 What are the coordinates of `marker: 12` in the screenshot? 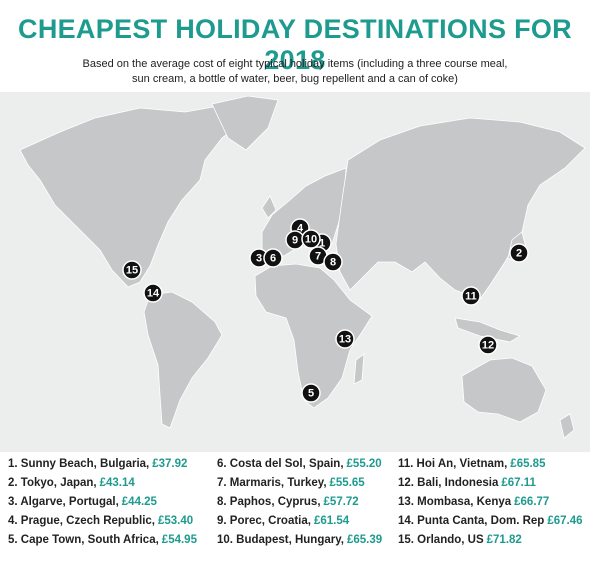 It's located at (488, 345).